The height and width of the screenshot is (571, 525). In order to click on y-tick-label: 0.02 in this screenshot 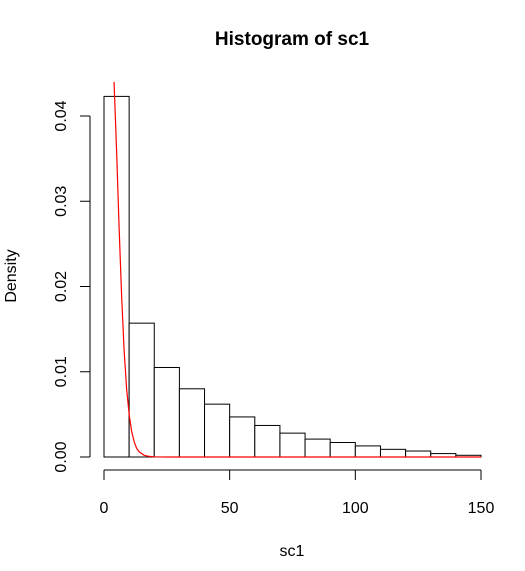, I will do `click(61, 286)`.